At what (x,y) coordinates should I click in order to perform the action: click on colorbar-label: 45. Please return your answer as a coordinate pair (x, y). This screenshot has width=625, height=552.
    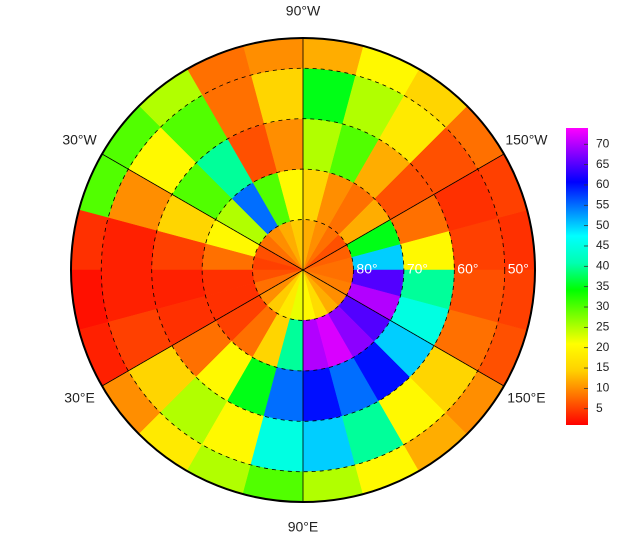
    Looking at the image, I should click on (603, 245).